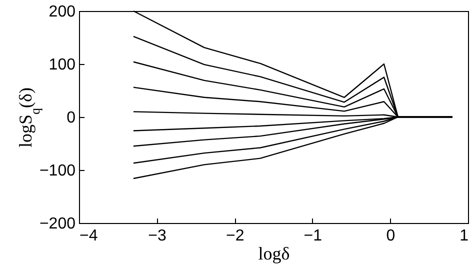 This screenshot has width=474, height=271. What do you see at coordinates (274, 254) in the screenshot?
I see `x-axis-title: logδ` at bounding box center [274, 254].